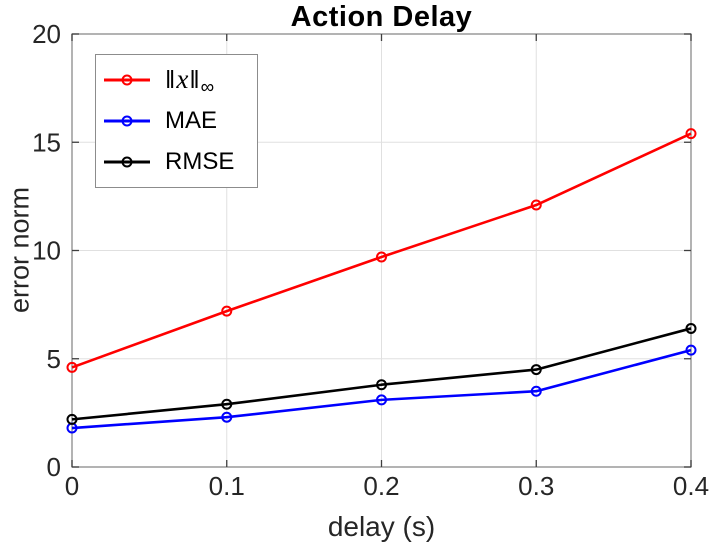  What do you see at coordinates (381, 526) in the screenshot?
I see `x-axis-label: delay (s)` at bounding box center [381, 526].